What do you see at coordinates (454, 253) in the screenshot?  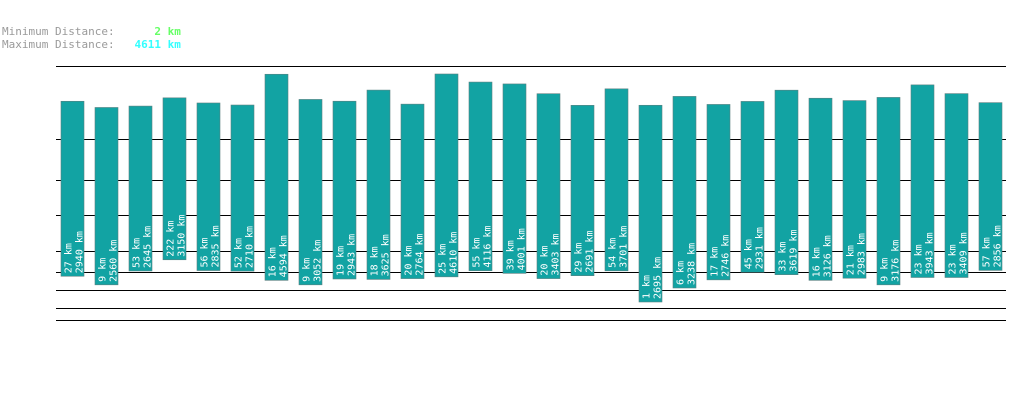 I see `bar-max-label: 4610 km` at bounding box center [454, 253].